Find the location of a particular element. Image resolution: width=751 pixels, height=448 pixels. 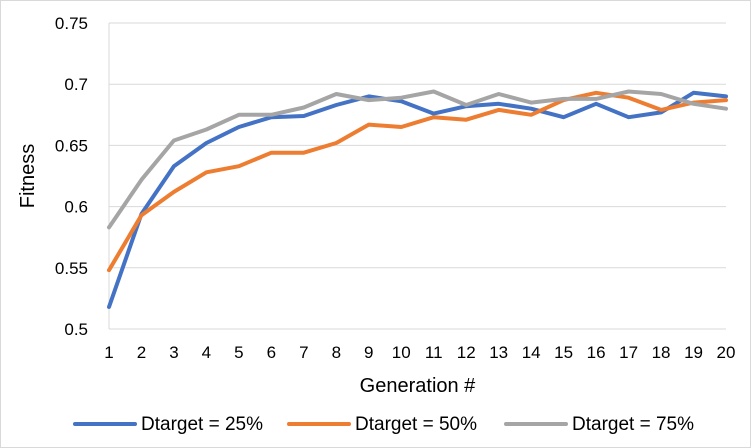

x-tick-label: 4 is located at coordinates (206, 352).